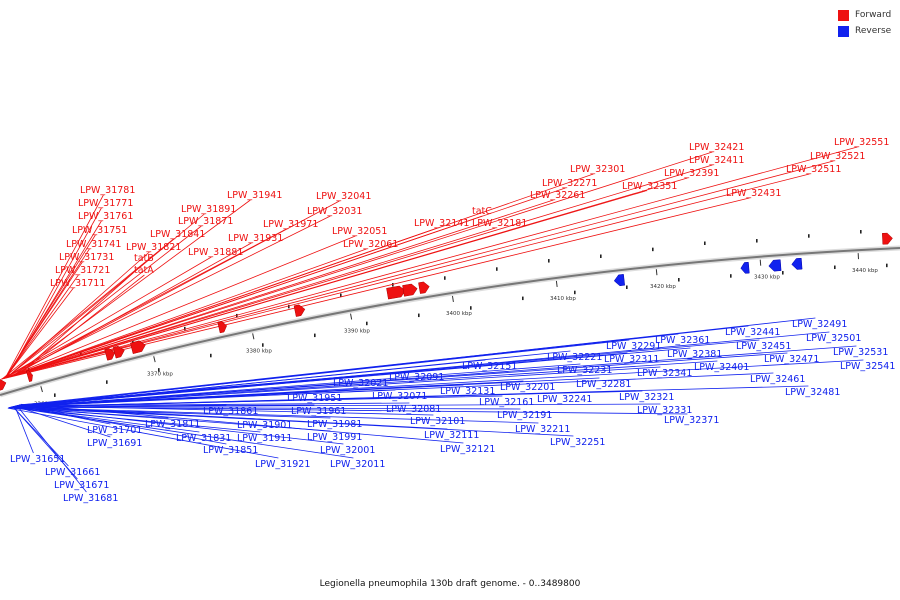 This screenshot has height=600, width=900. What do you see at coordinates (489, 366) in the screenshot?
I see `gene-label: LPW_32151` at bounding box center [489, 366].